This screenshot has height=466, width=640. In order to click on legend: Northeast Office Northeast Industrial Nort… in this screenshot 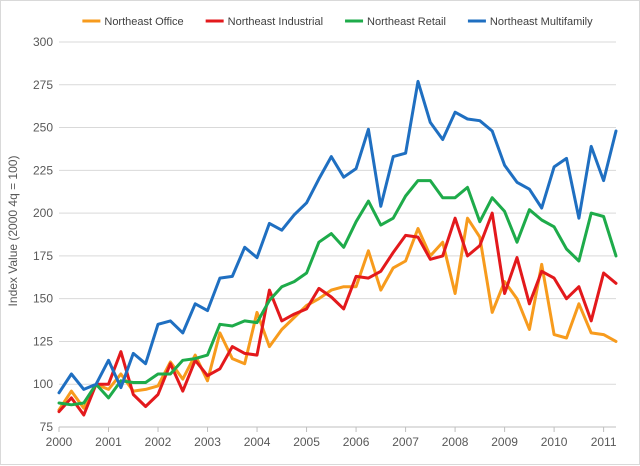, I will do `click(337, 22)`.